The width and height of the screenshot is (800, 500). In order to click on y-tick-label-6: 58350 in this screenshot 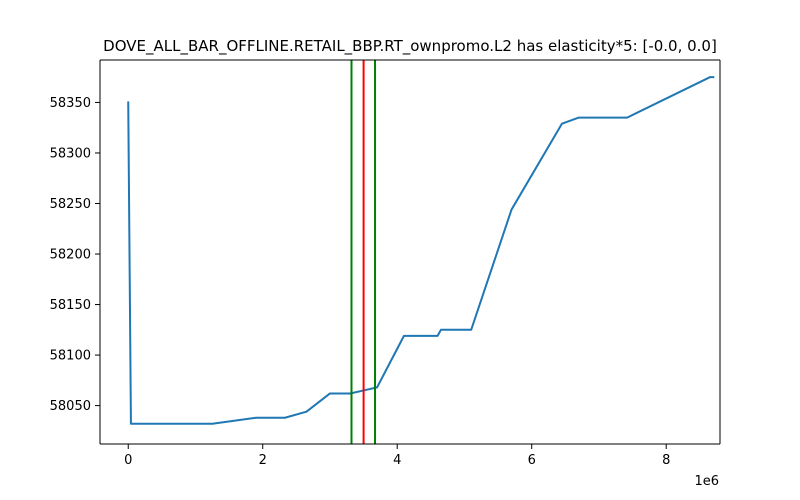, I will do `click(70, 103)`.